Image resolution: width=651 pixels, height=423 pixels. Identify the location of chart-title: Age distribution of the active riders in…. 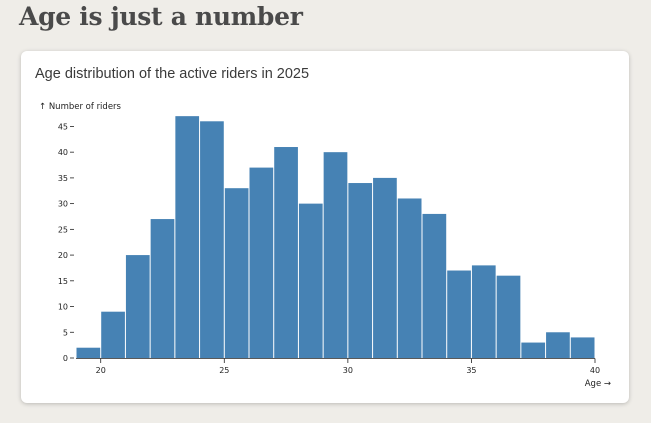
(172, 74).